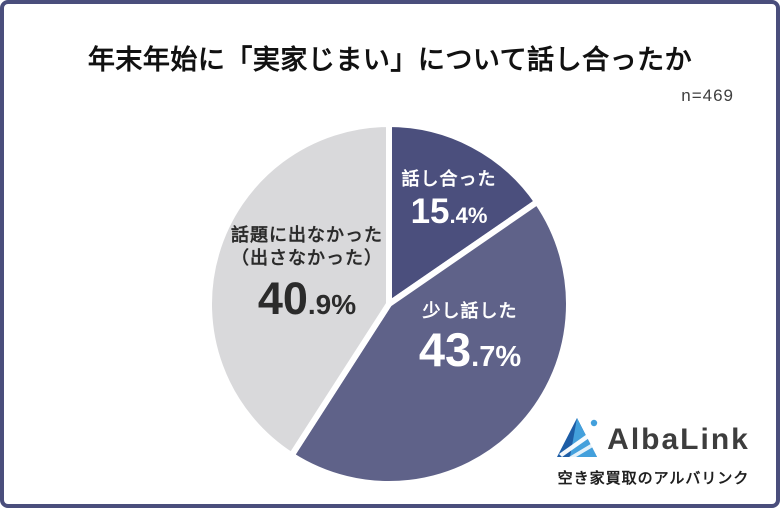 The image size is (780, 508). Describe the element at coordinates (307, 258) in the screenshot. I see `slice-label-line2: （出さなかった）` at that location.